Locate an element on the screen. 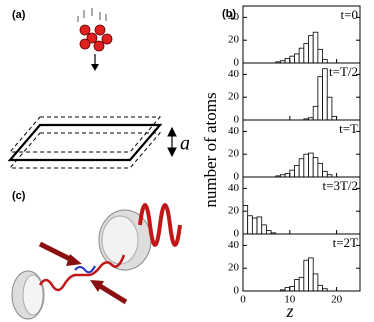  gap-label: a is located at coordinates (185, 144).